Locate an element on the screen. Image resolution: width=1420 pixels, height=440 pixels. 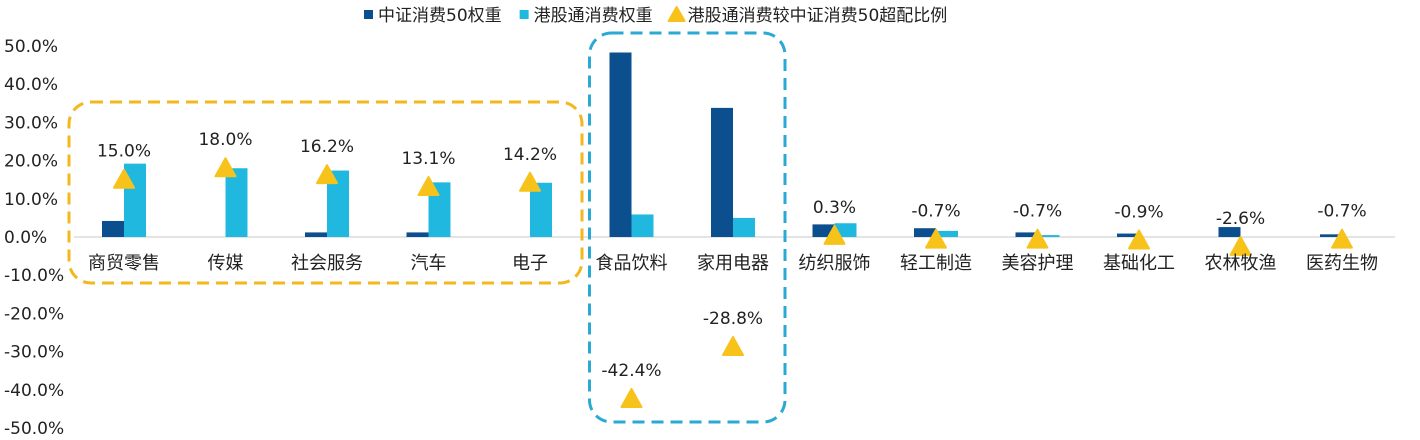
y-tick-label: 30.0% is located at coordinates (31, 123).